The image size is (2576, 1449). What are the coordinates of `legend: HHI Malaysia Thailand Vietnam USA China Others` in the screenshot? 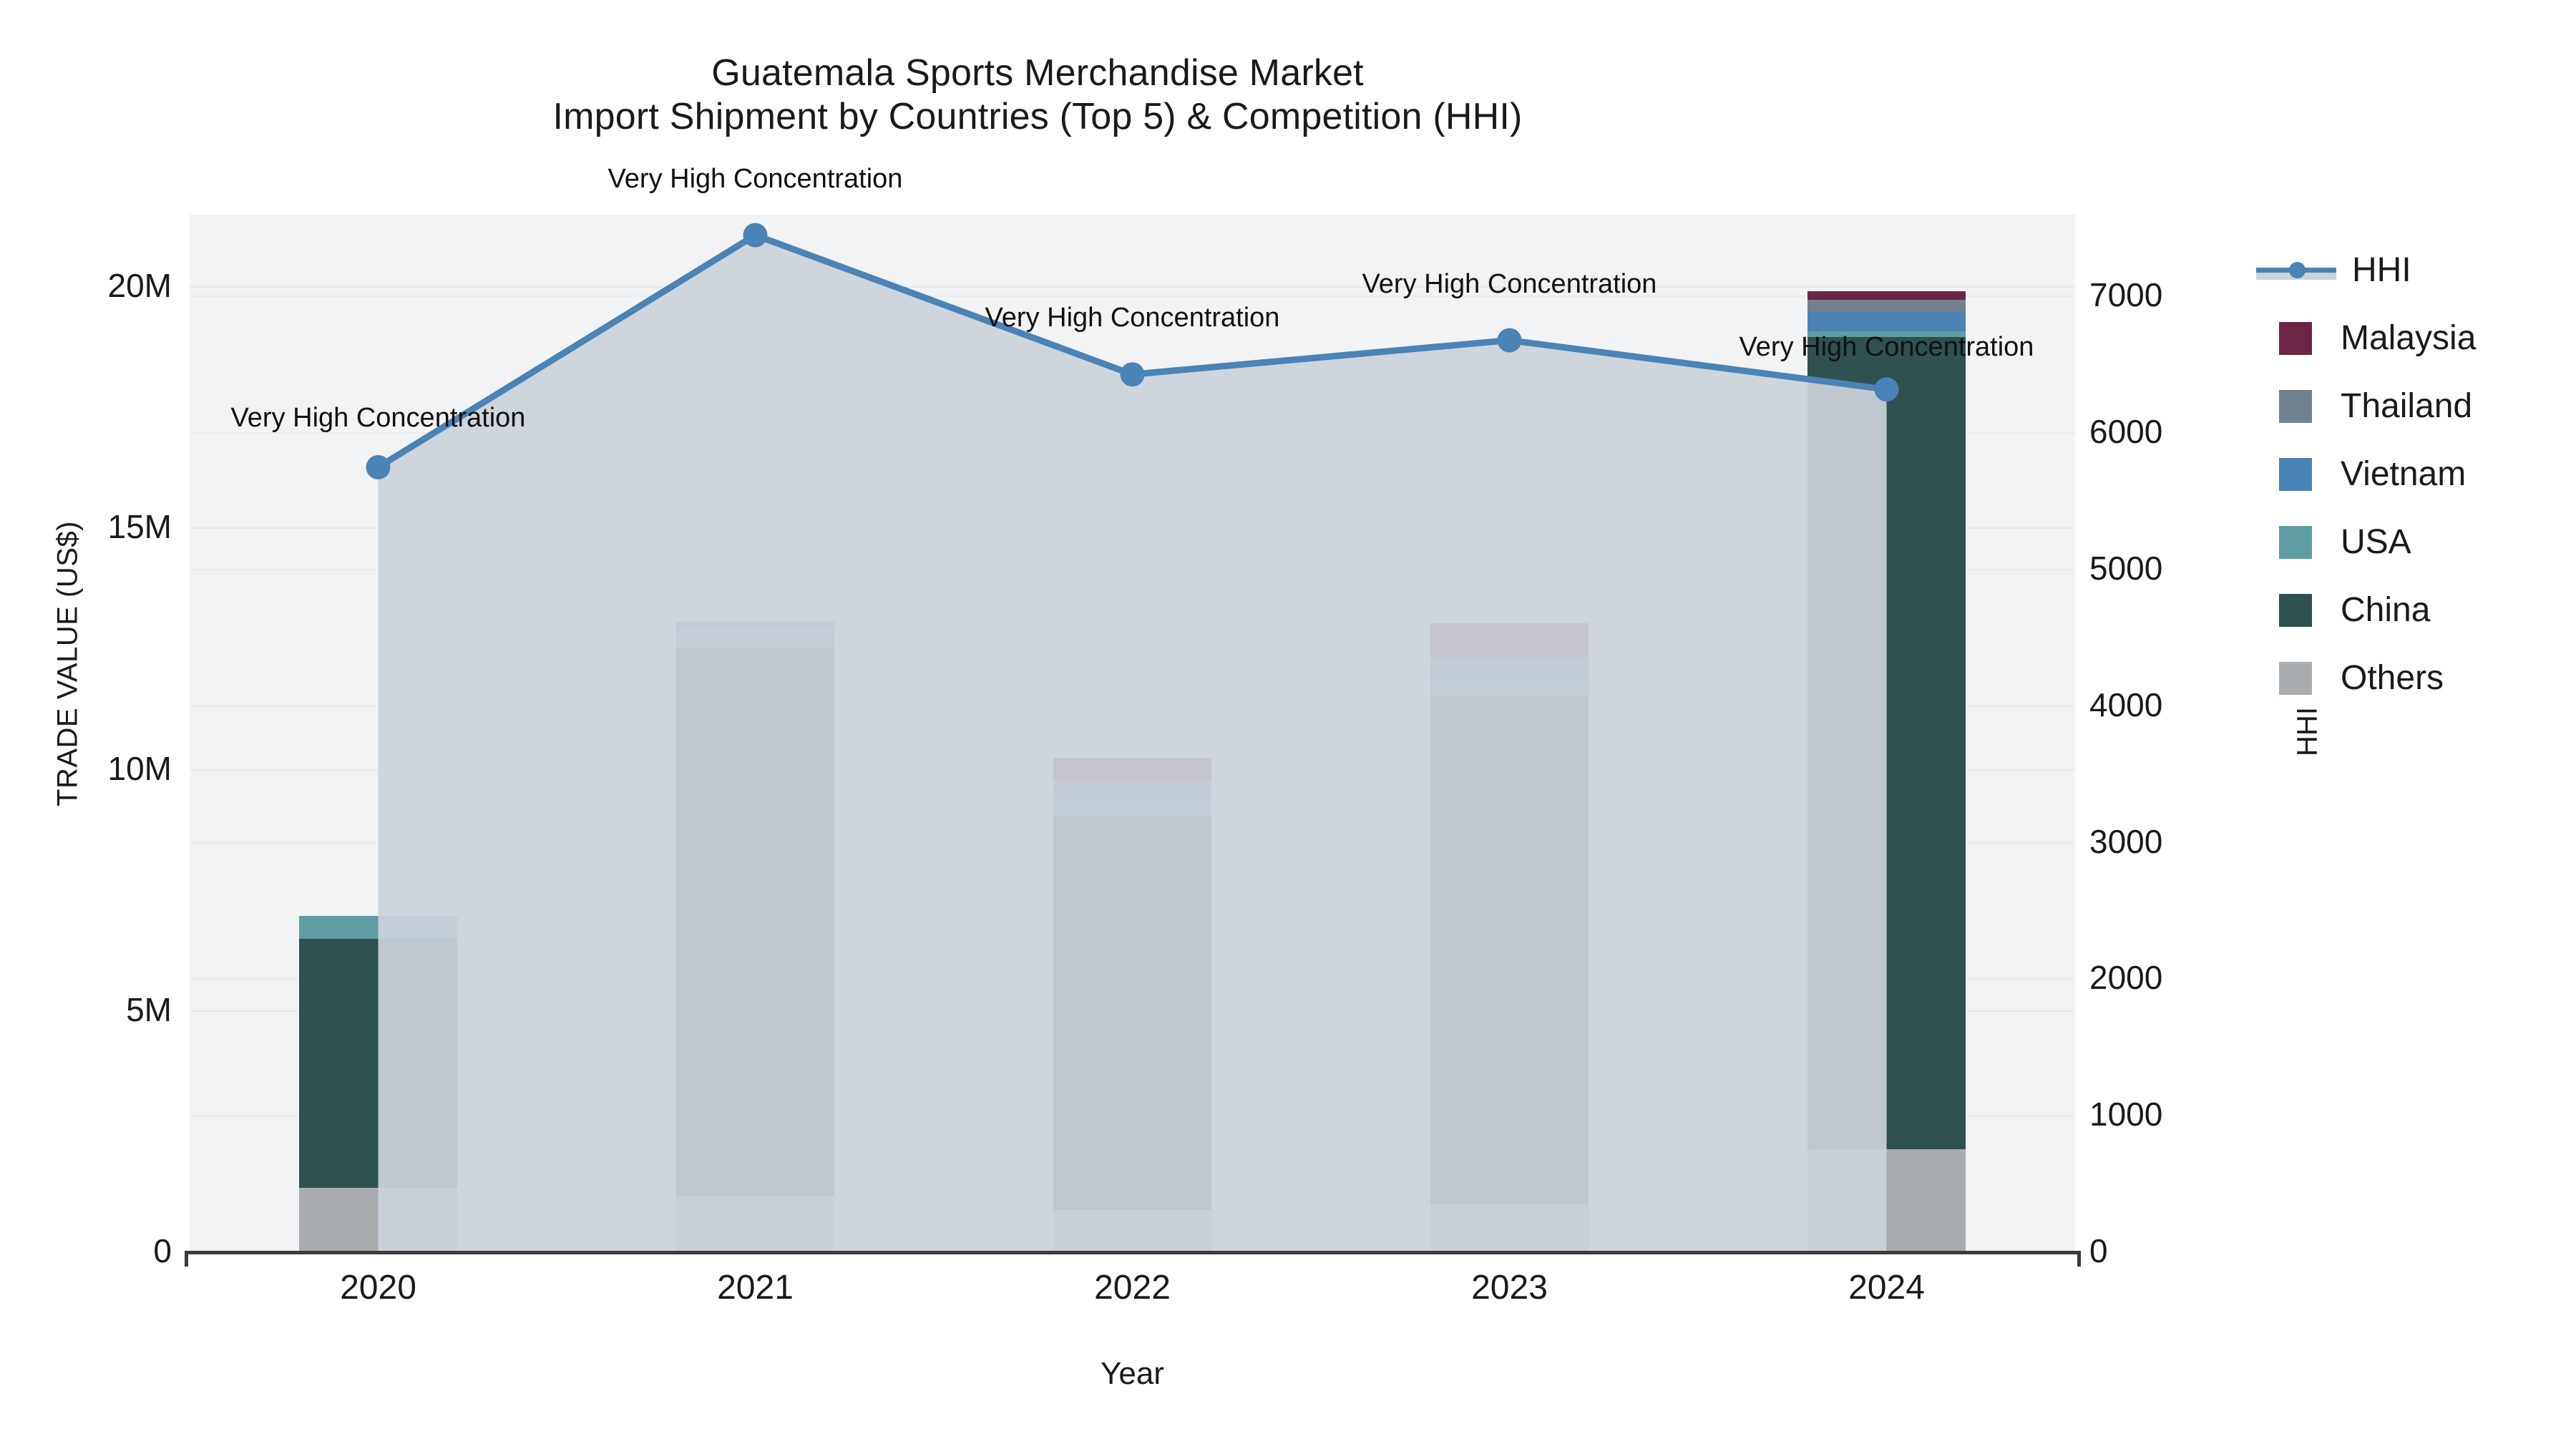 It's located at (2410, 474).